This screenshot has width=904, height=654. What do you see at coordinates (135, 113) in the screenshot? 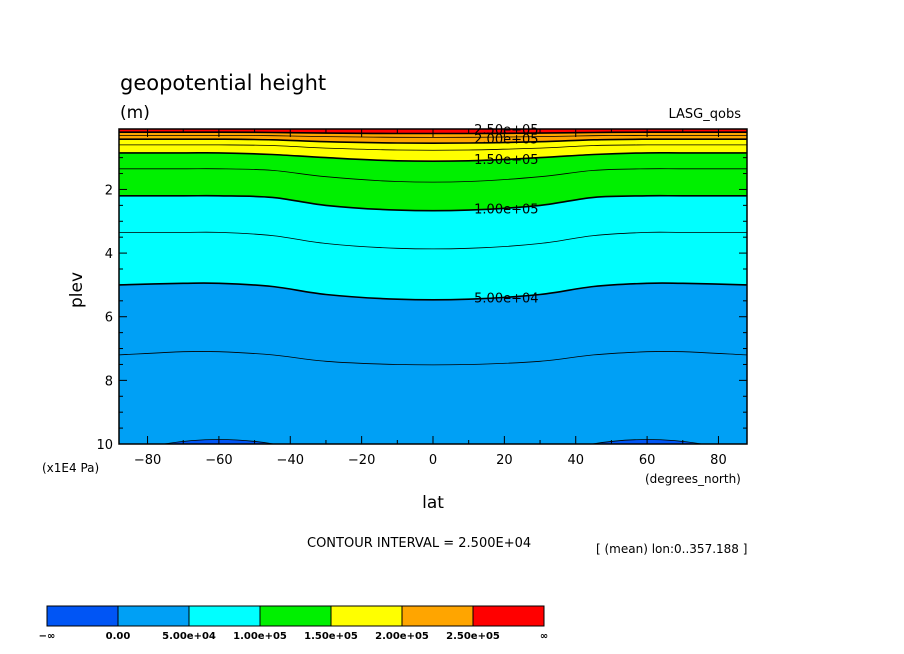
I see `chart-units: (m)` at bounding box center [135, 113].